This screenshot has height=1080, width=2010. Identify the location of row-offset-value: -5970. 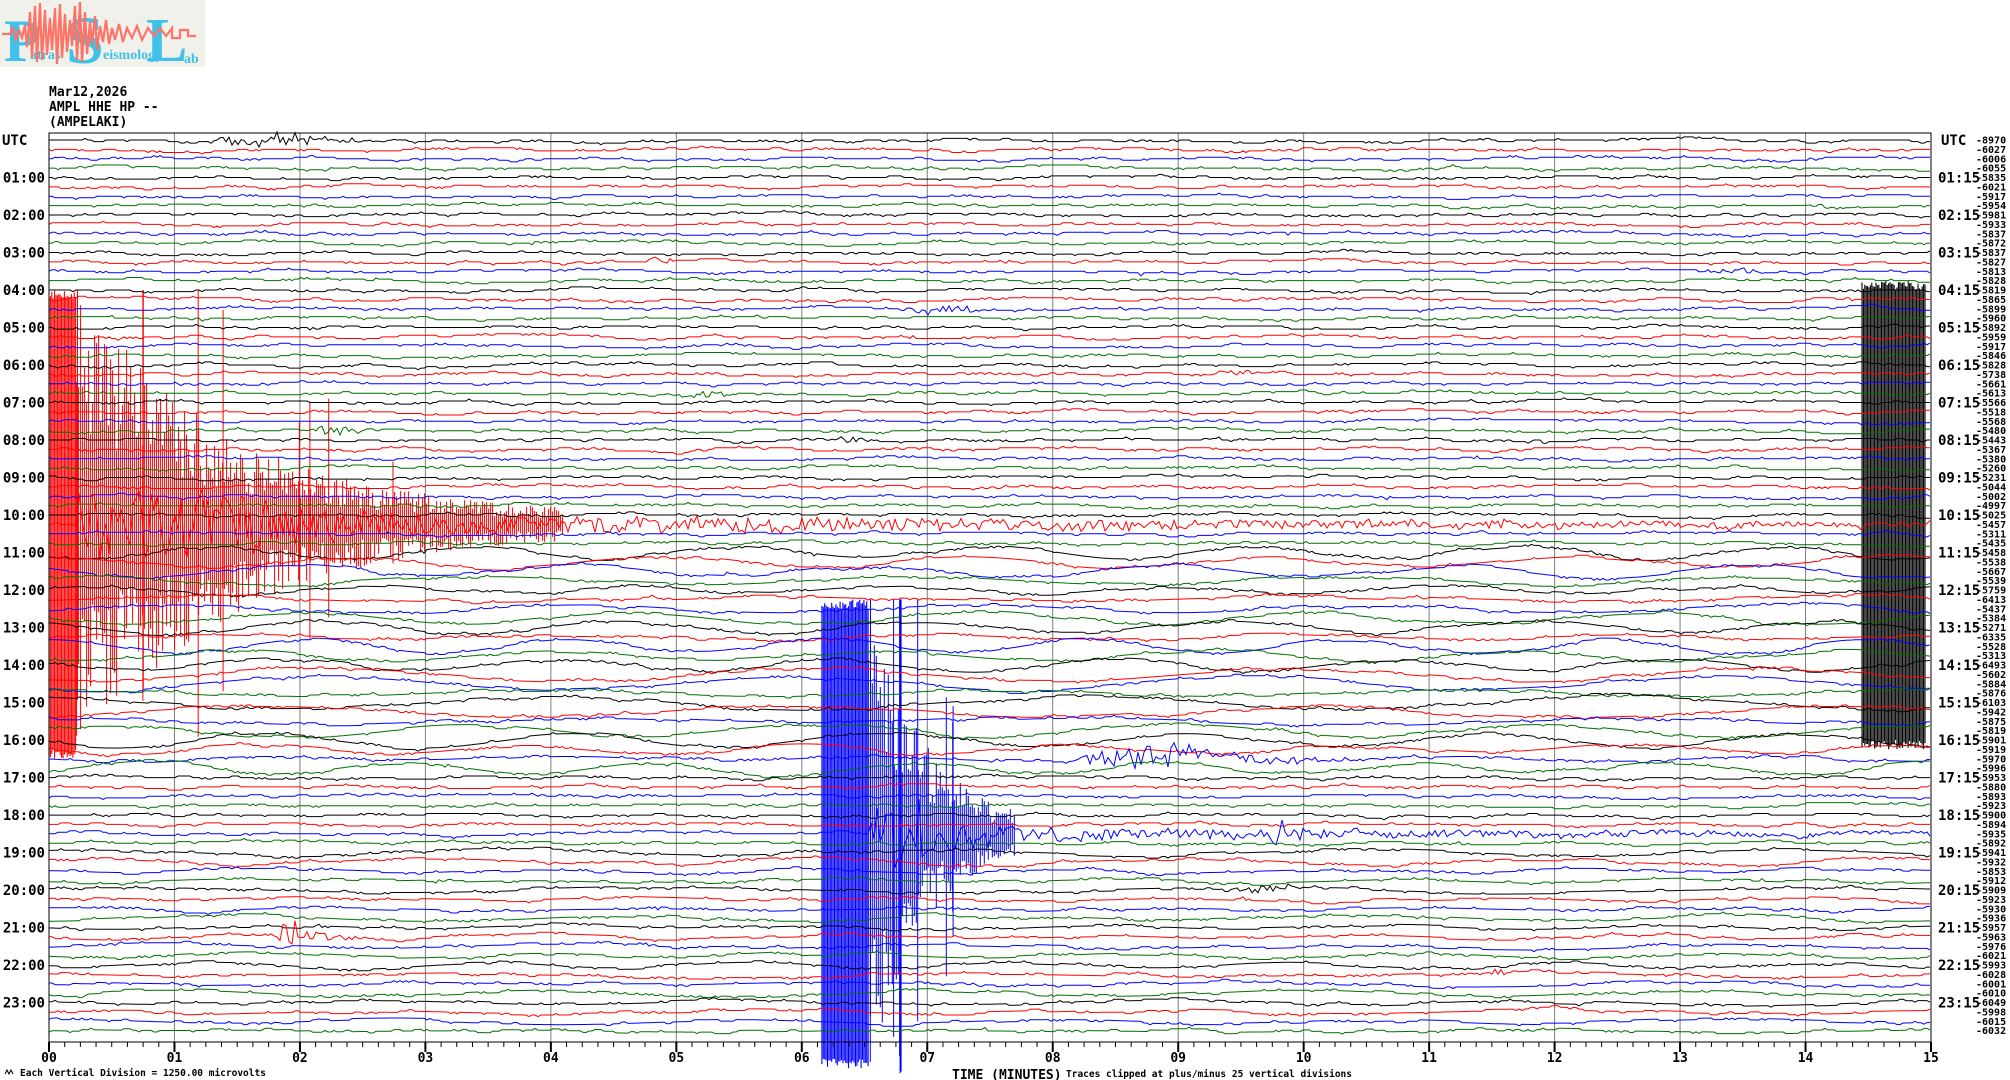
(1991, 759).